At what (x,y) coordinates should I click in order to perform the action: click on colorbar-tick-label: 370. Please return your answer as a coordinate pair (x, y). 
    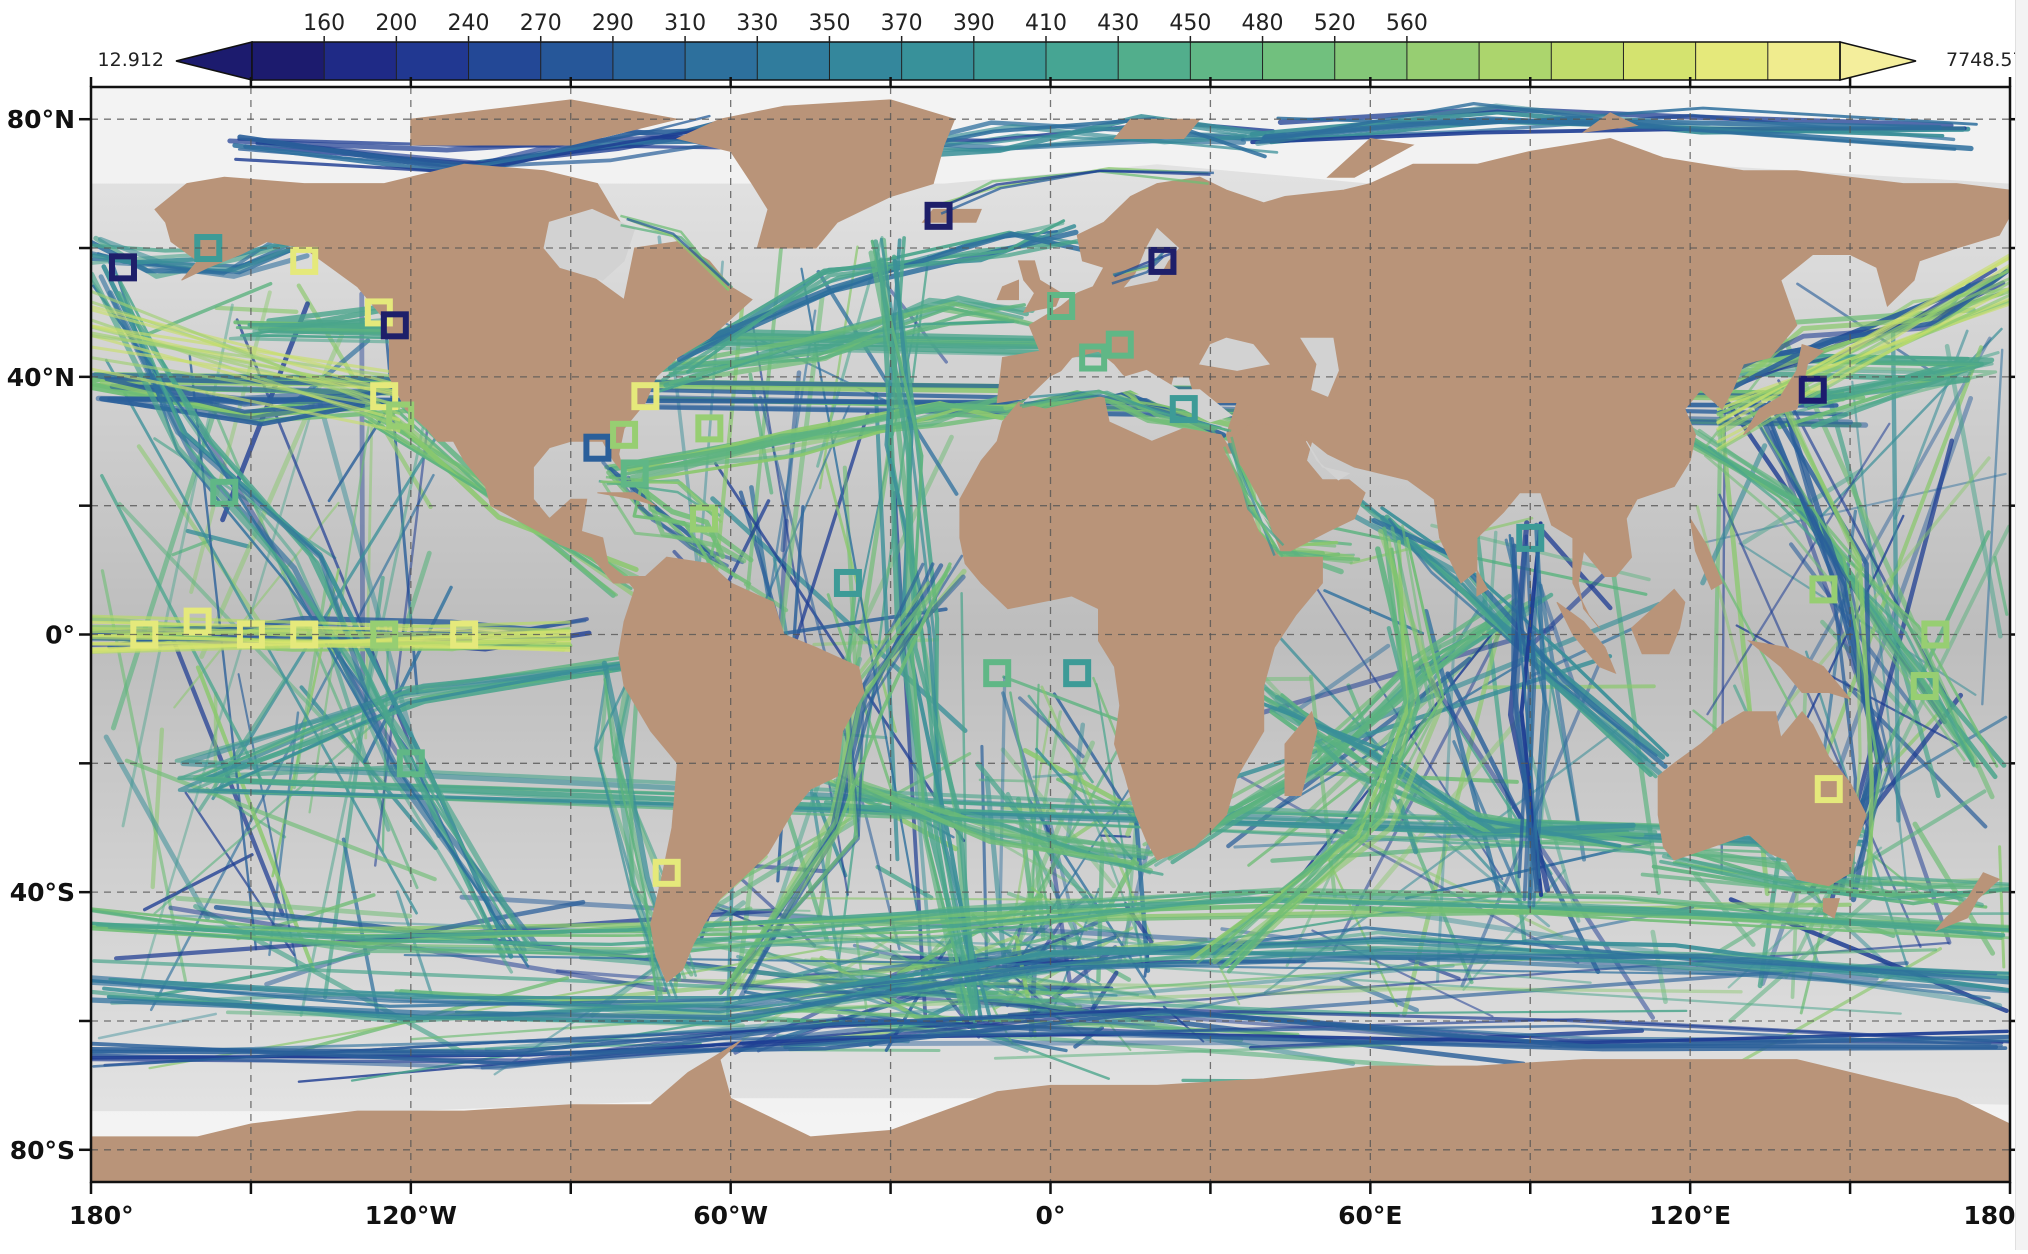
    Looking at the image, I should click on (902, 23).